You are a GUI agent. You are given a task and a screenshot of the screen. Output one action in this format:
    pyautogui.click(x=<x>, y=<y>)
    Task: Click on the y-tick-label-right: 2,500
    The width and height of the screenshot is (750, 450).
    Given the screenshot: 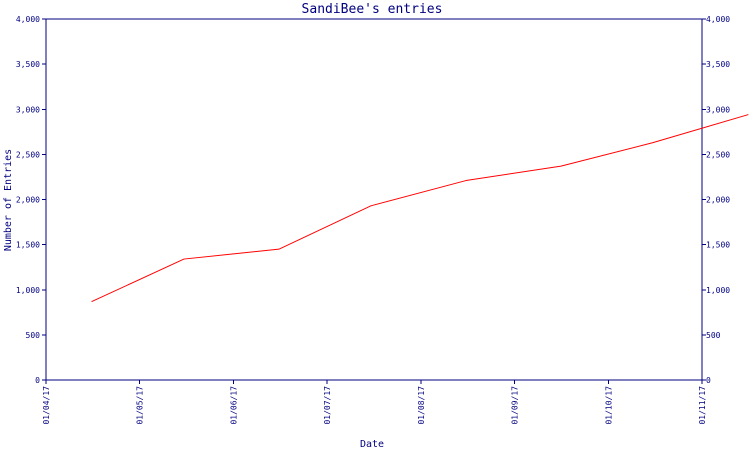 What is the action you would take?
    pyautogui.click(x=718, y=154)
    